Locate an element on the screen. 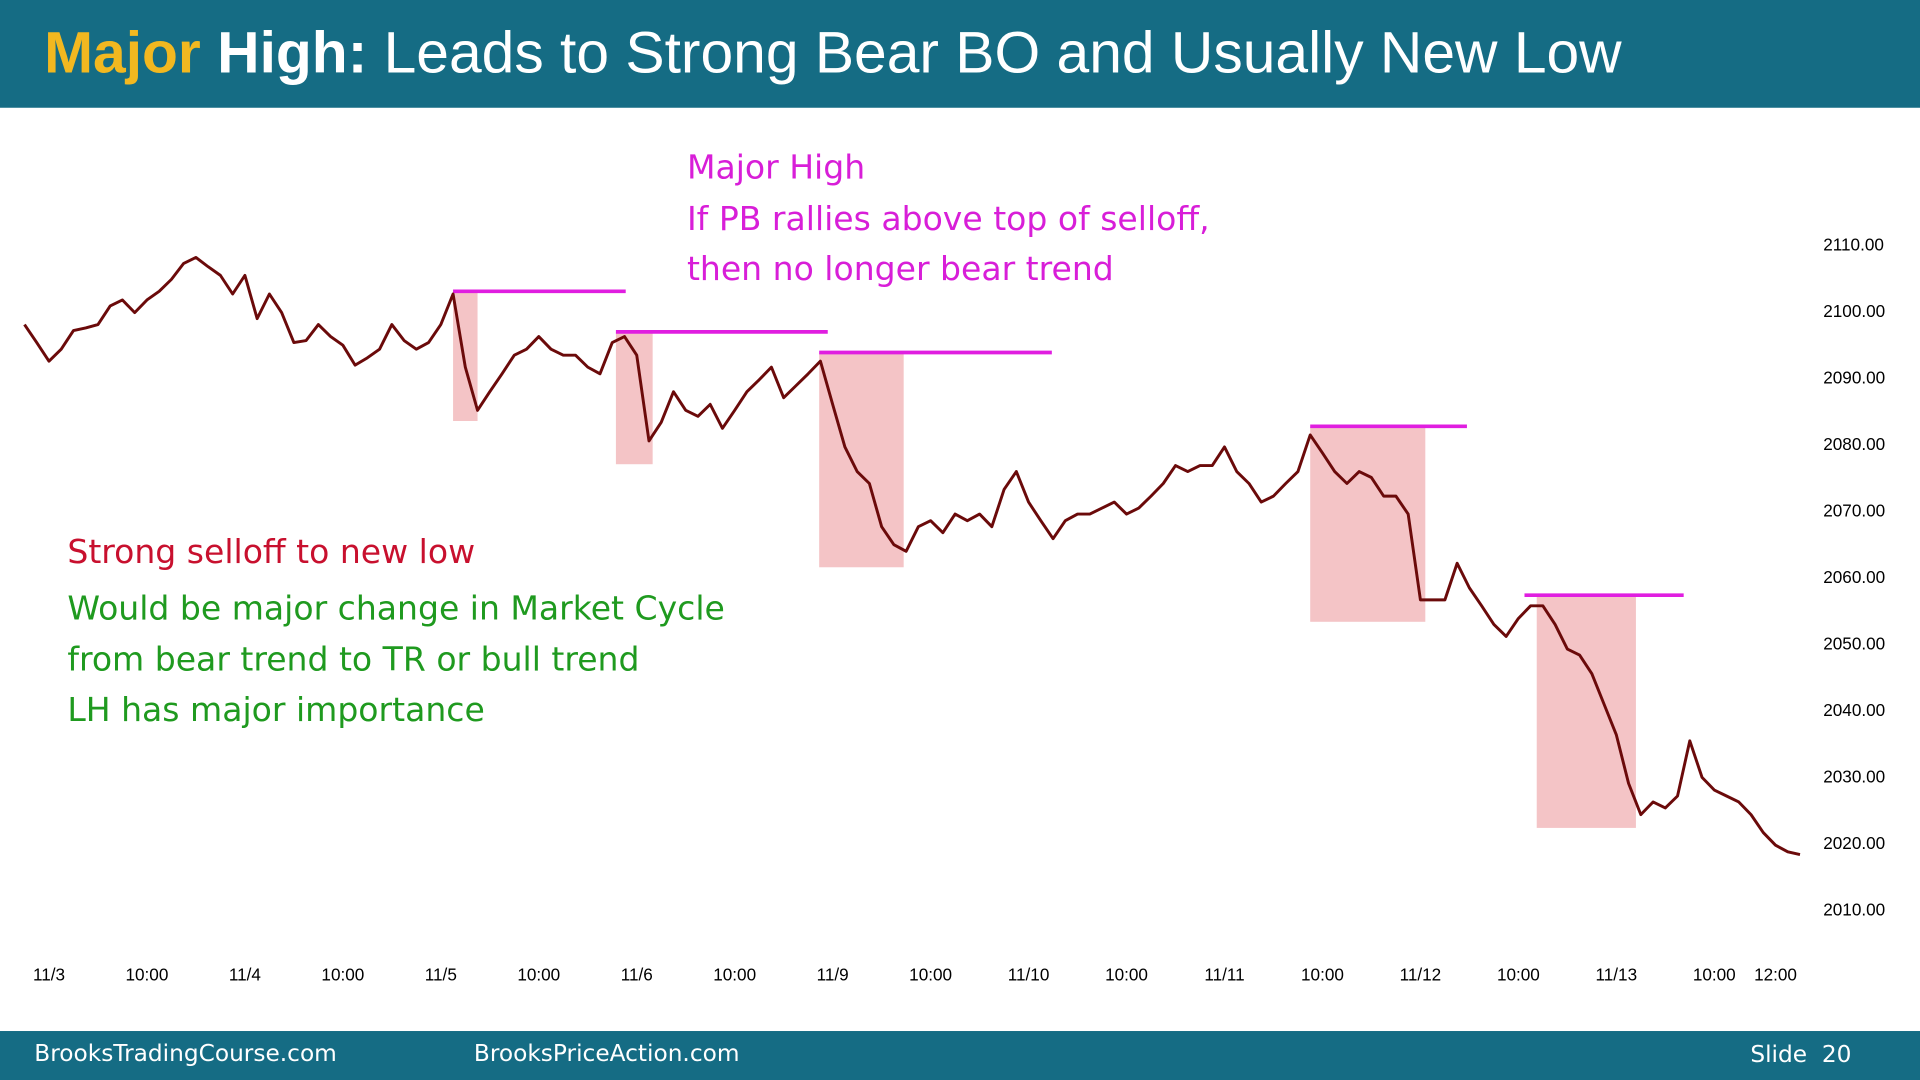 This screenshot has width=1920, height=1080. footer-bar is located at coordinates (960, 1055).